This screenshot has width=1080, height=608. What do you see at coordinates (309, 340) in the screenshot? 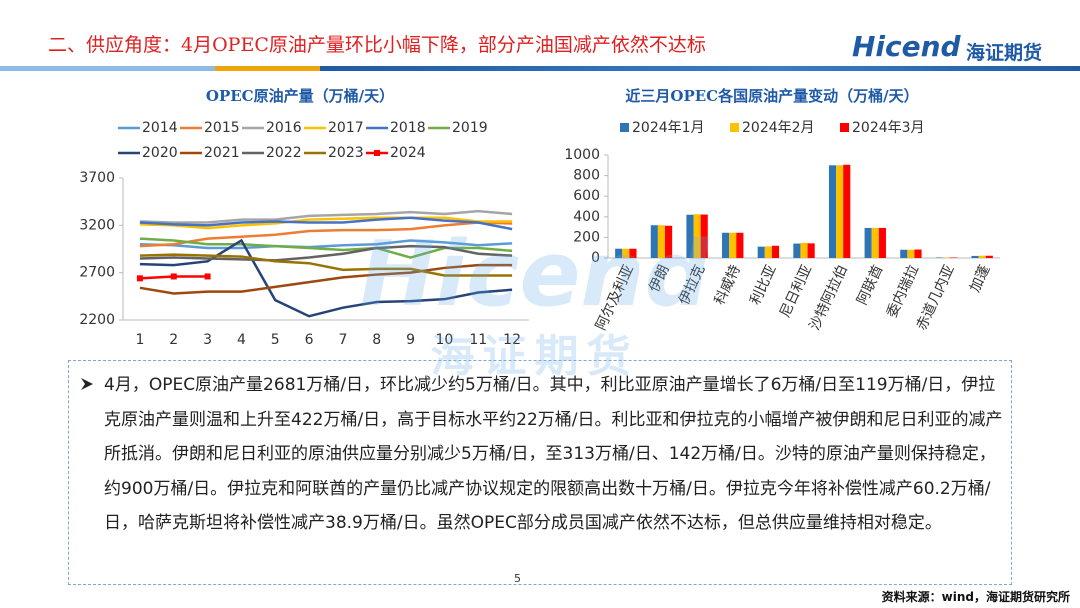
I see `x-tick-label: 6` at bounding box center [309, 340].